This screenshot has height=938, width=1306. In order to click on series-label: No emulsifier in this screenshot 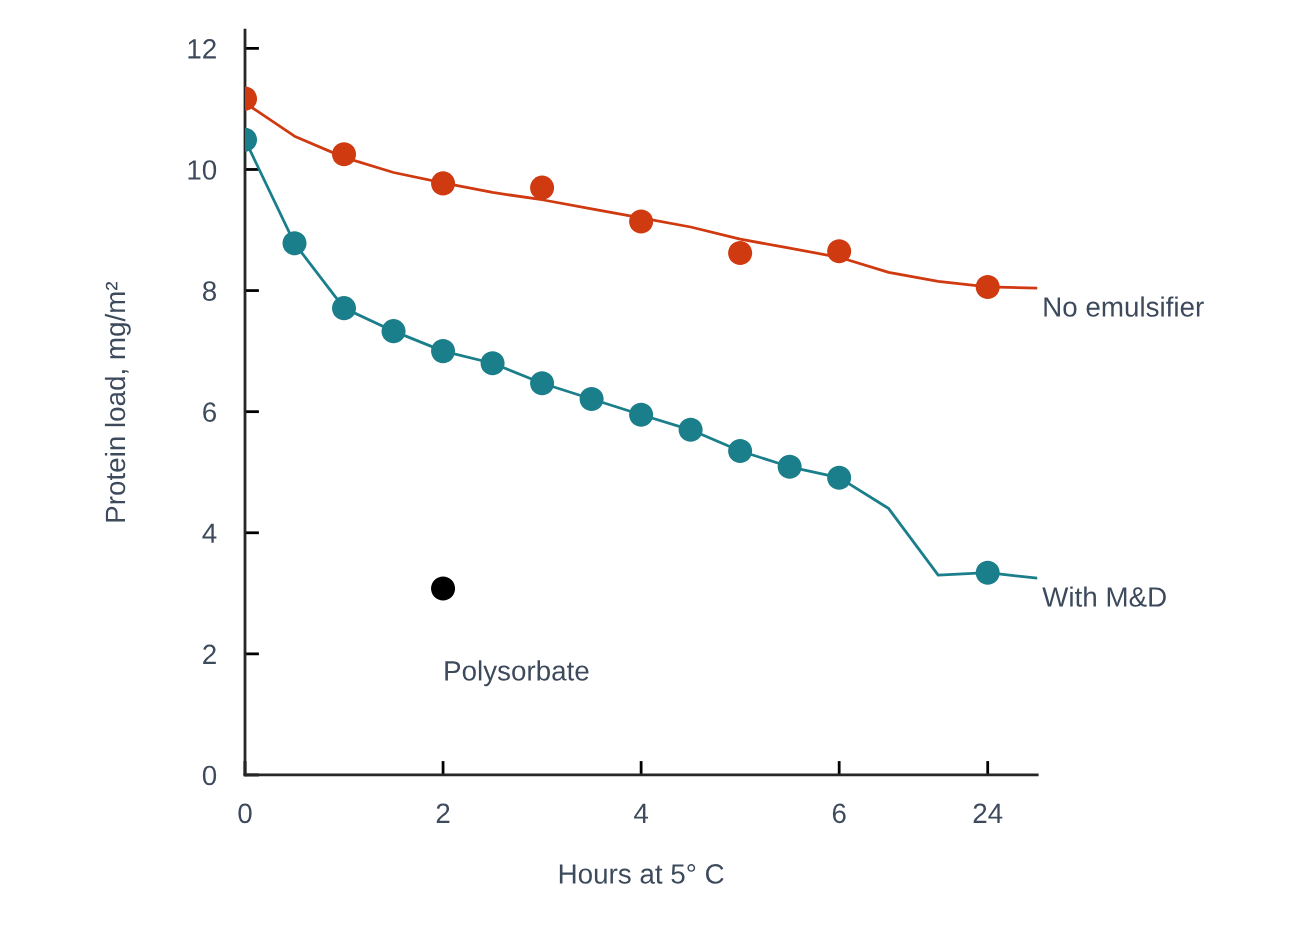, I will do `click(1124, 306)`.